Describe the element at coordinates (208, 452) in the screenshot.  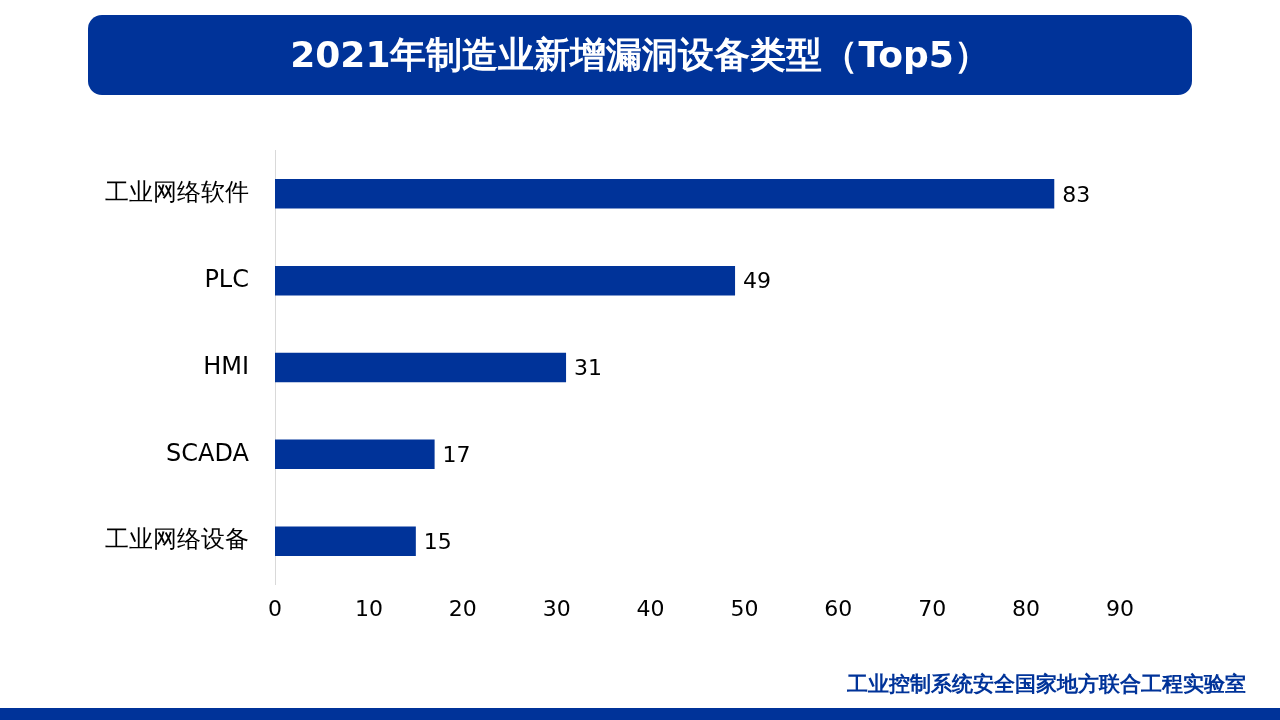
I see `y-tick-label: SCADA` at that location.